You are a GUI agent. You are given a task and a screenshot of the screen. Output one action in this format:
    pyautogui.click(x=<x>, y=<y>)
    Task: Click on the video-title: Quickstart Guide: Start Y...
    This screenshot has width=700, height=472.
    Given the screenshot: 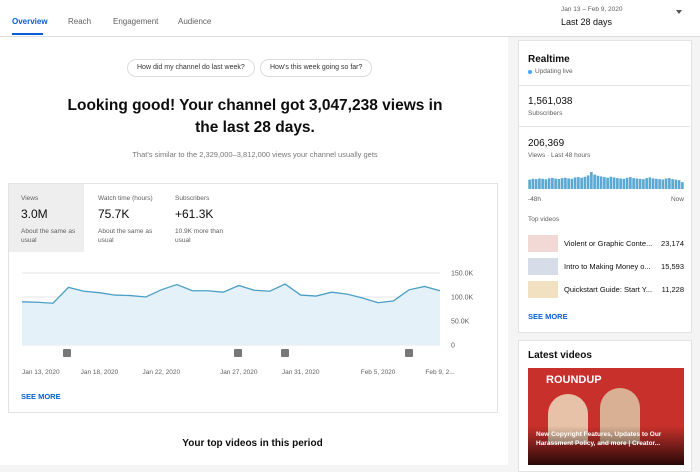 What is the action you would take?
    pyautogui.click(x=608, y=289)
    